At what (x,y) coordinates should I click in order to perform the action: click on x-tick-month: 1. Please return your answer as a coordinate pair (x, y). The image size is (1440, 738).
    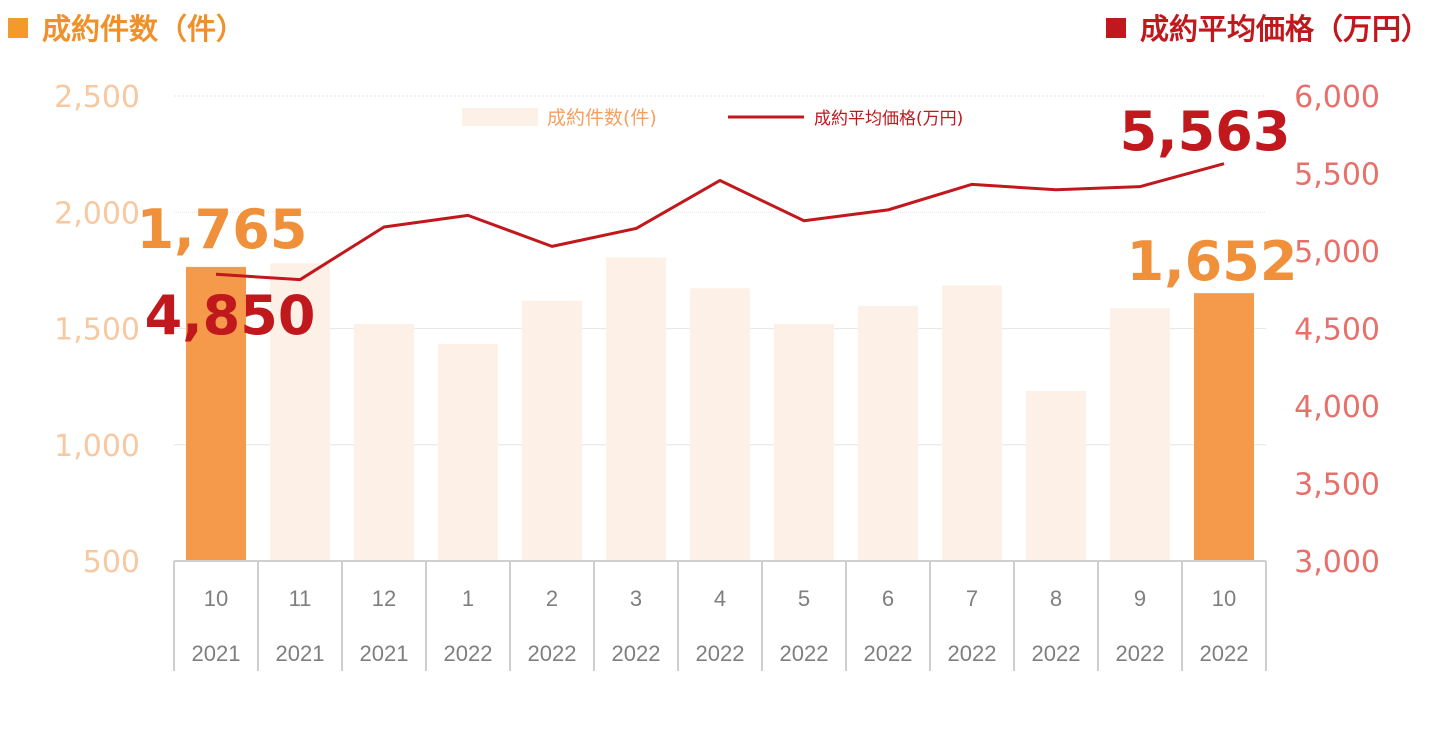
    Looking at the image, I should click on (468, 598).